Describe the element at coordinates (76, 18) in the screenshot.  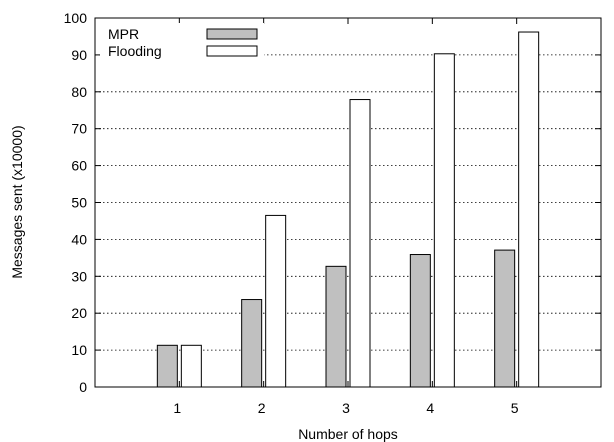
I see `y-tick-label: 100` at that location.